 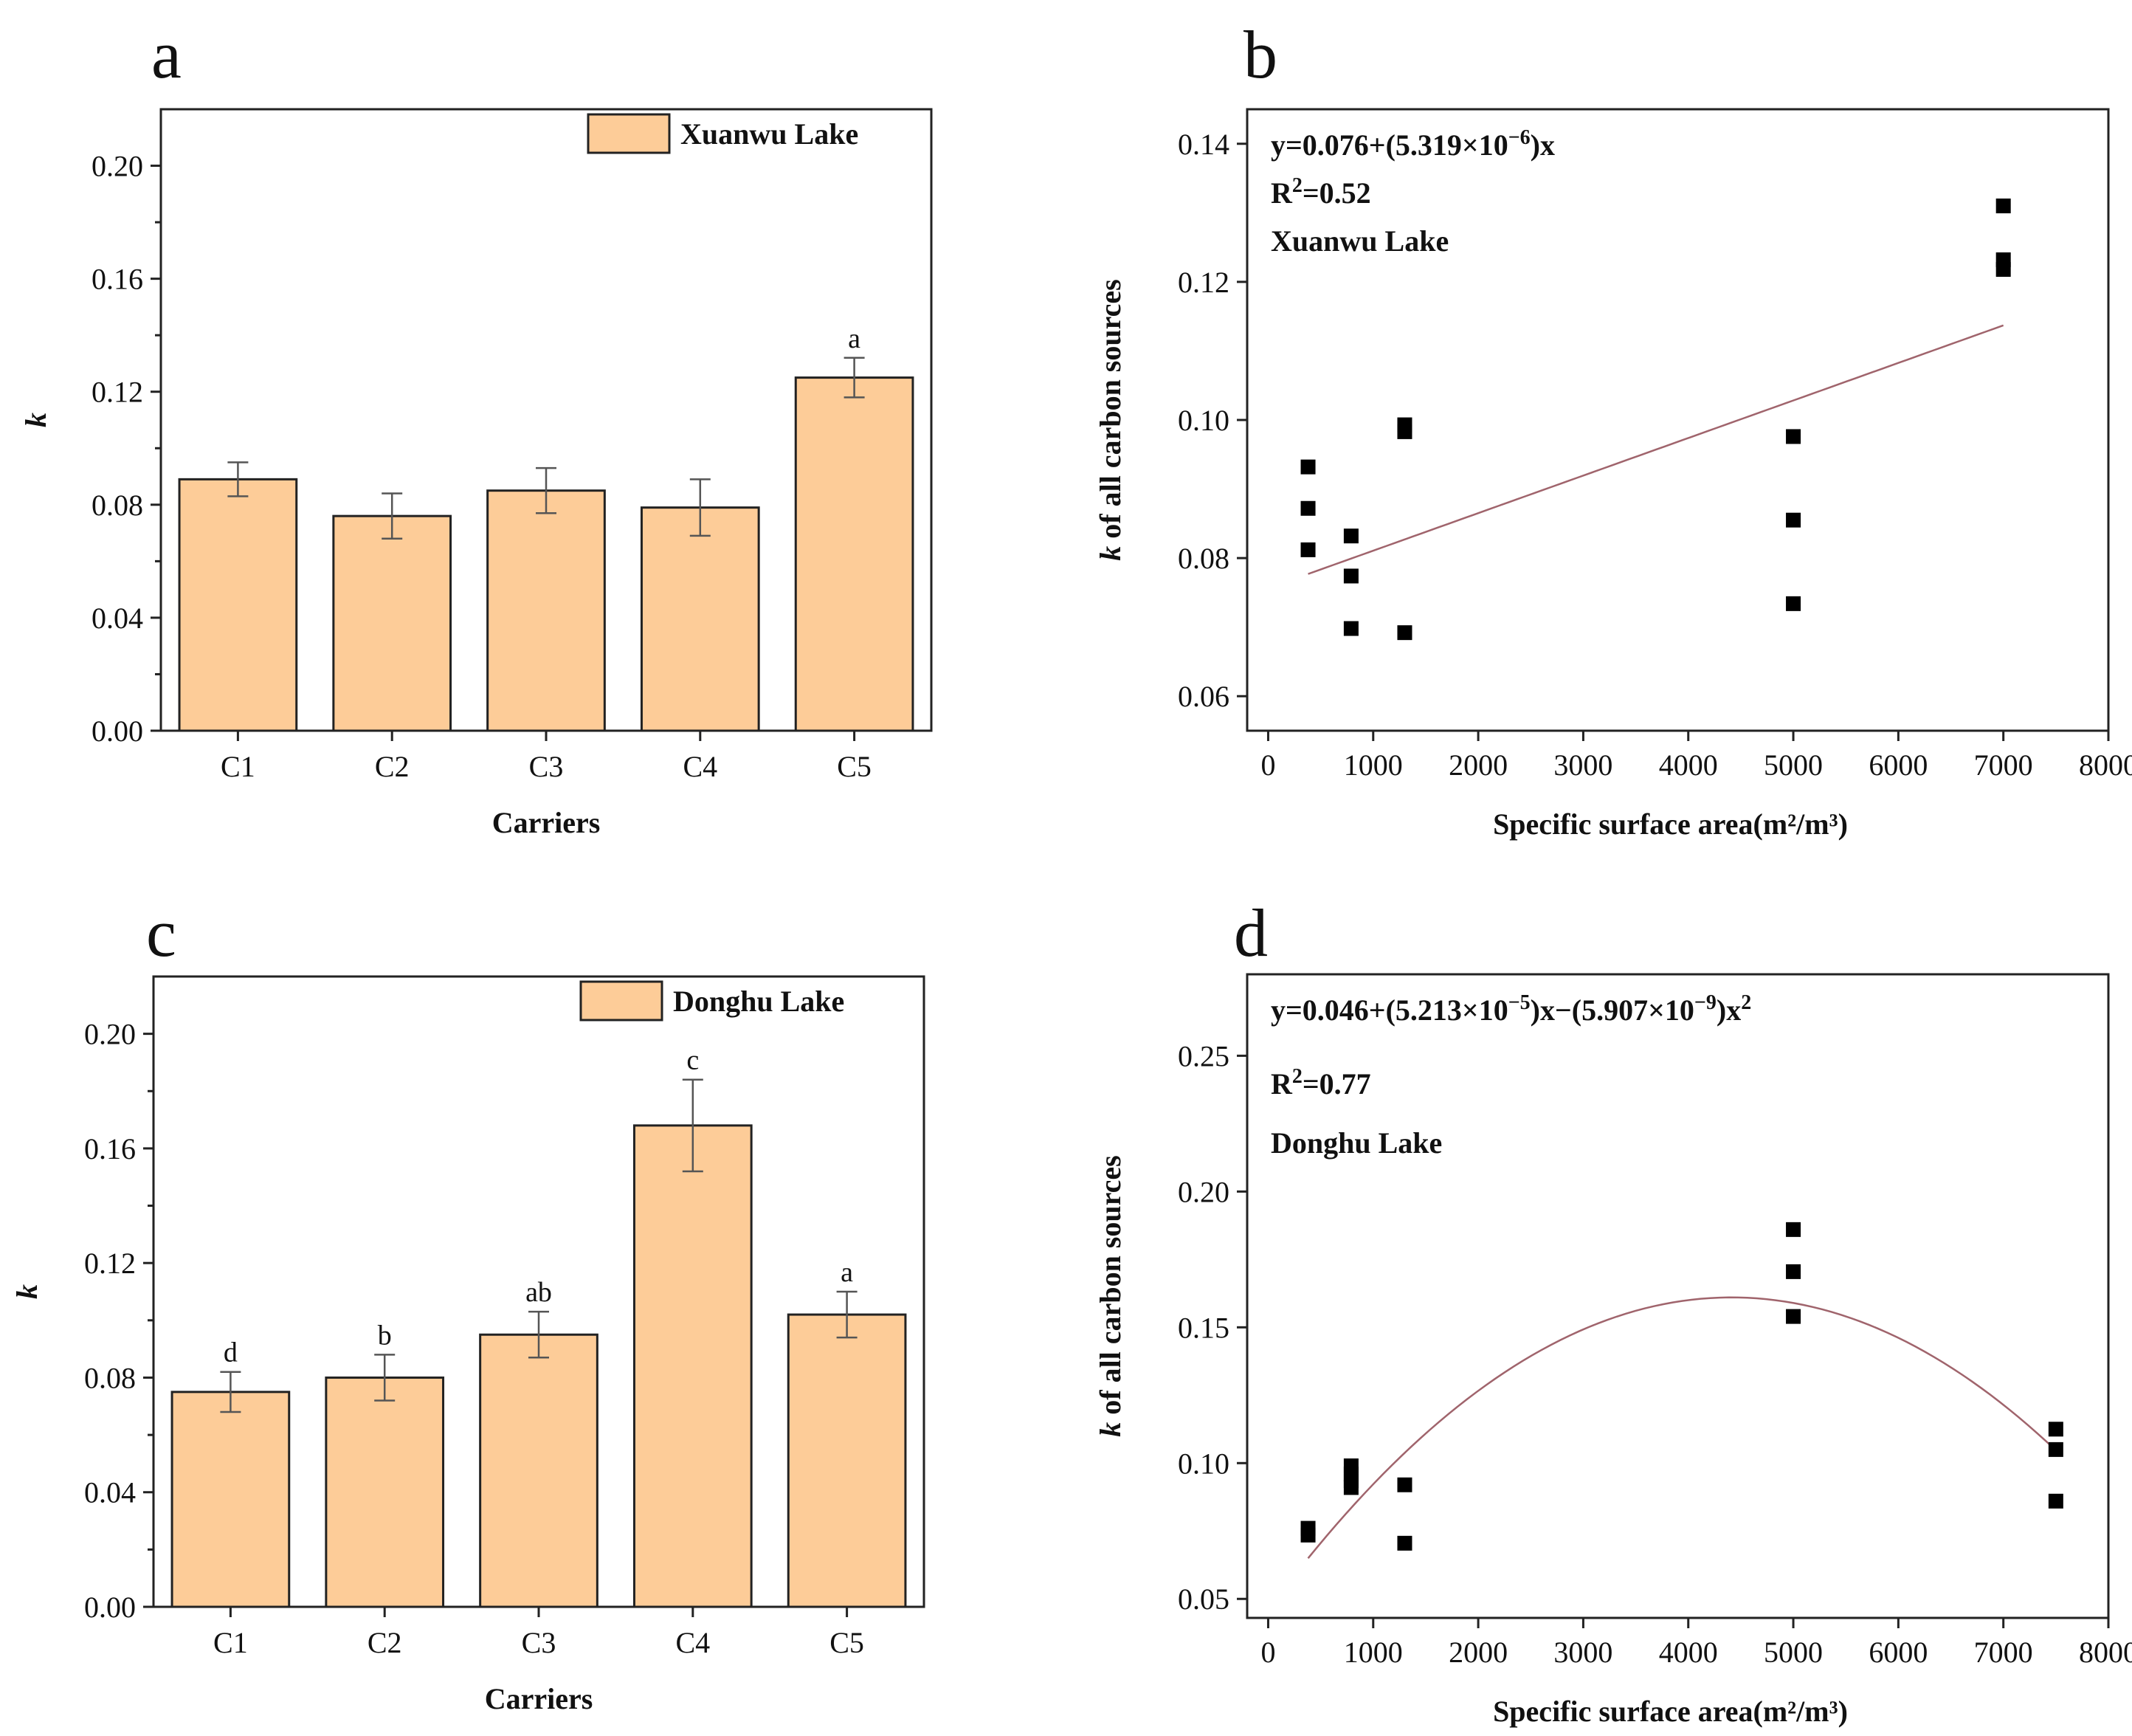 I want to click on r-squared: R2=0.77, so click(x=1321, y=1083).